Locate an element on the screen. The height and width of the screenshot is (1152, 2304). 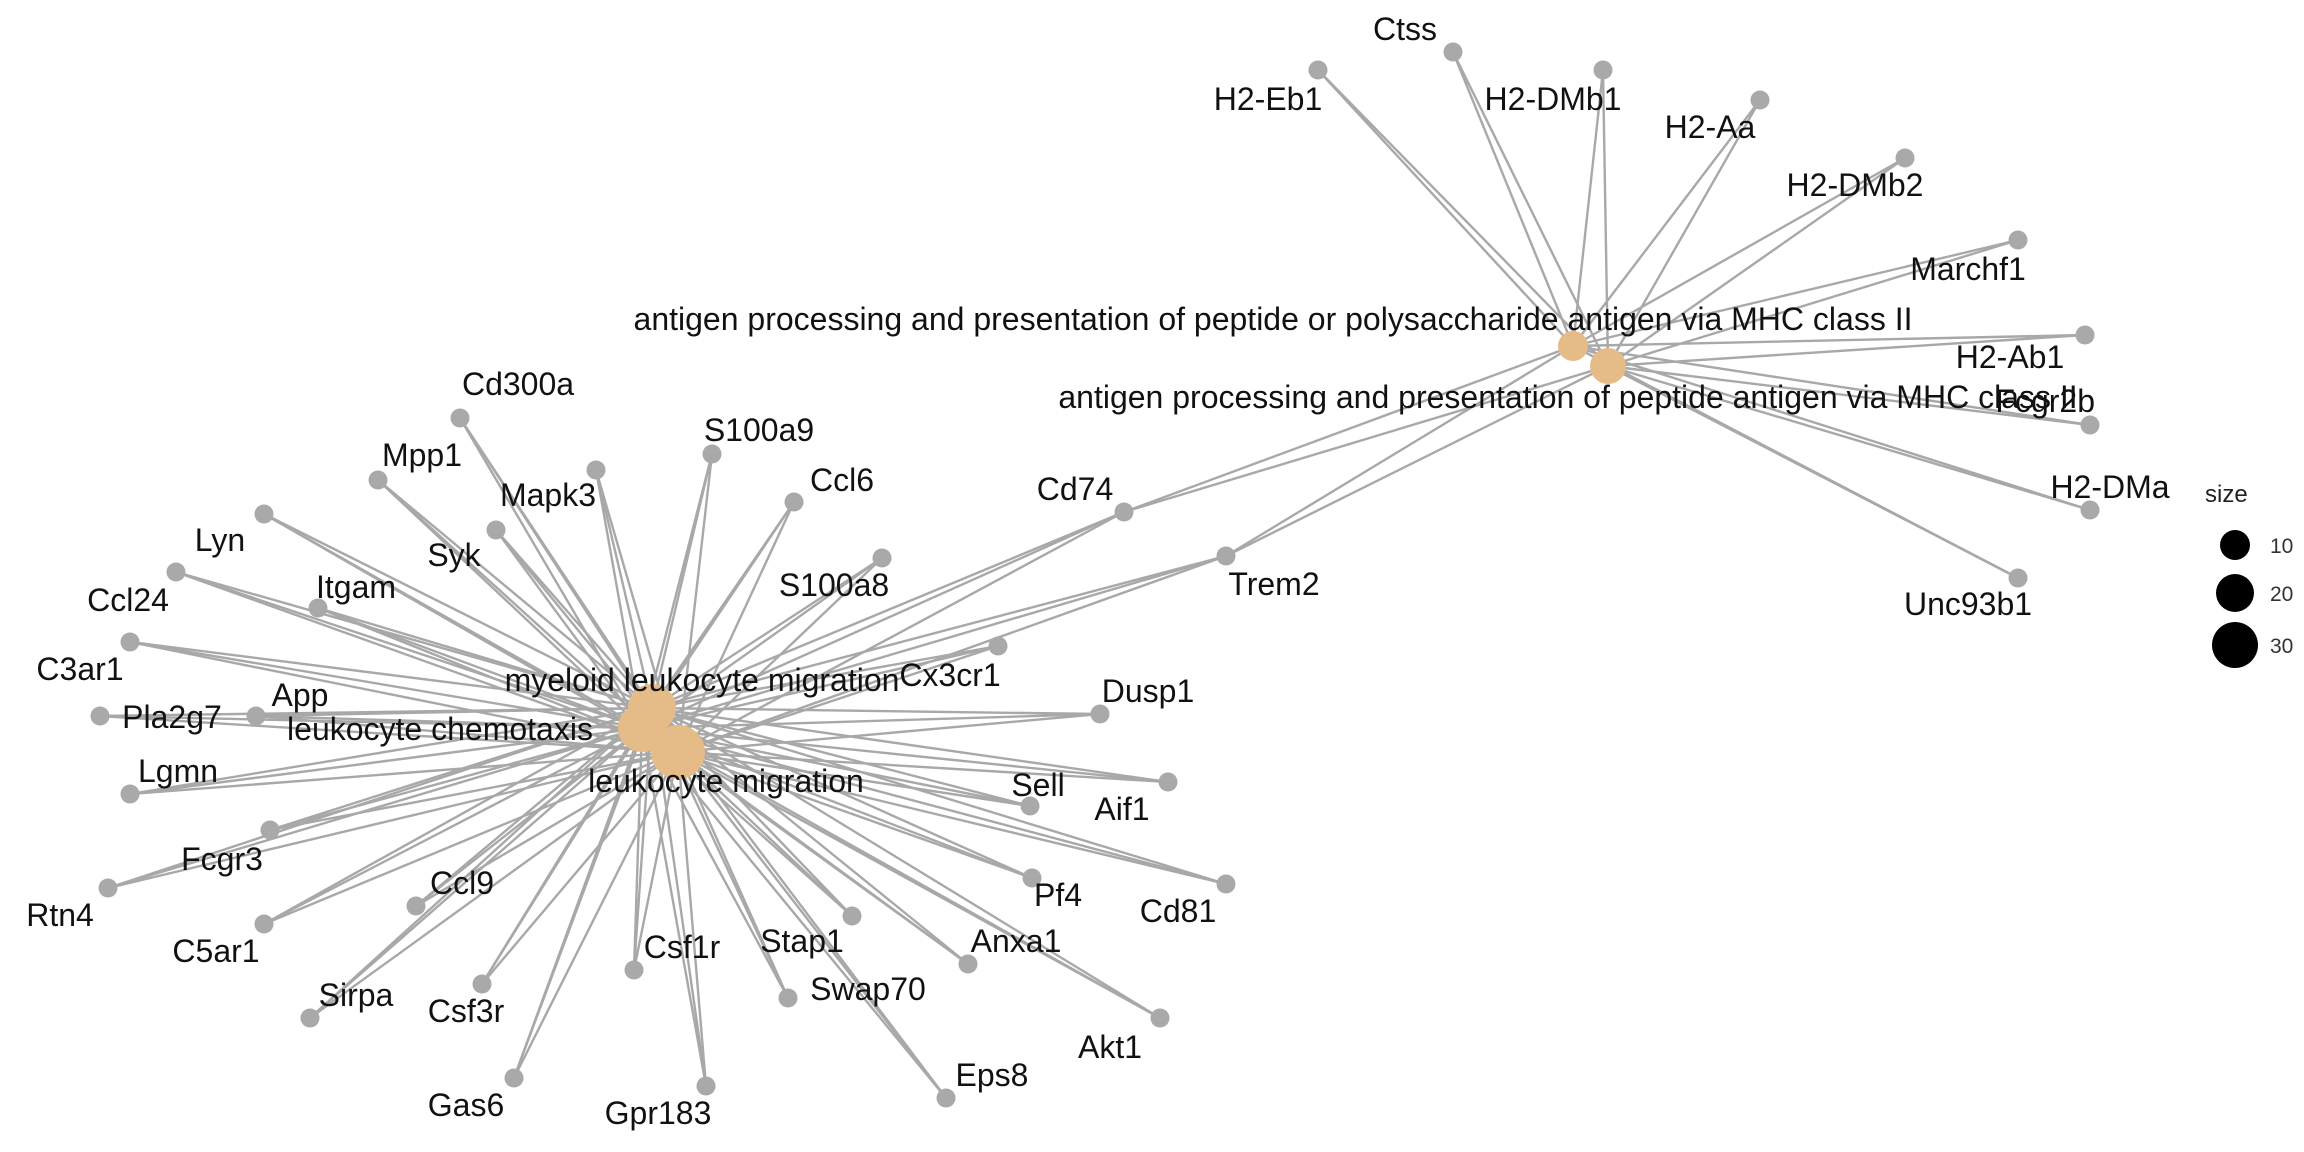
edge-csf3r-leukocyte-chemotaxis is located at coordinates (562, 856).